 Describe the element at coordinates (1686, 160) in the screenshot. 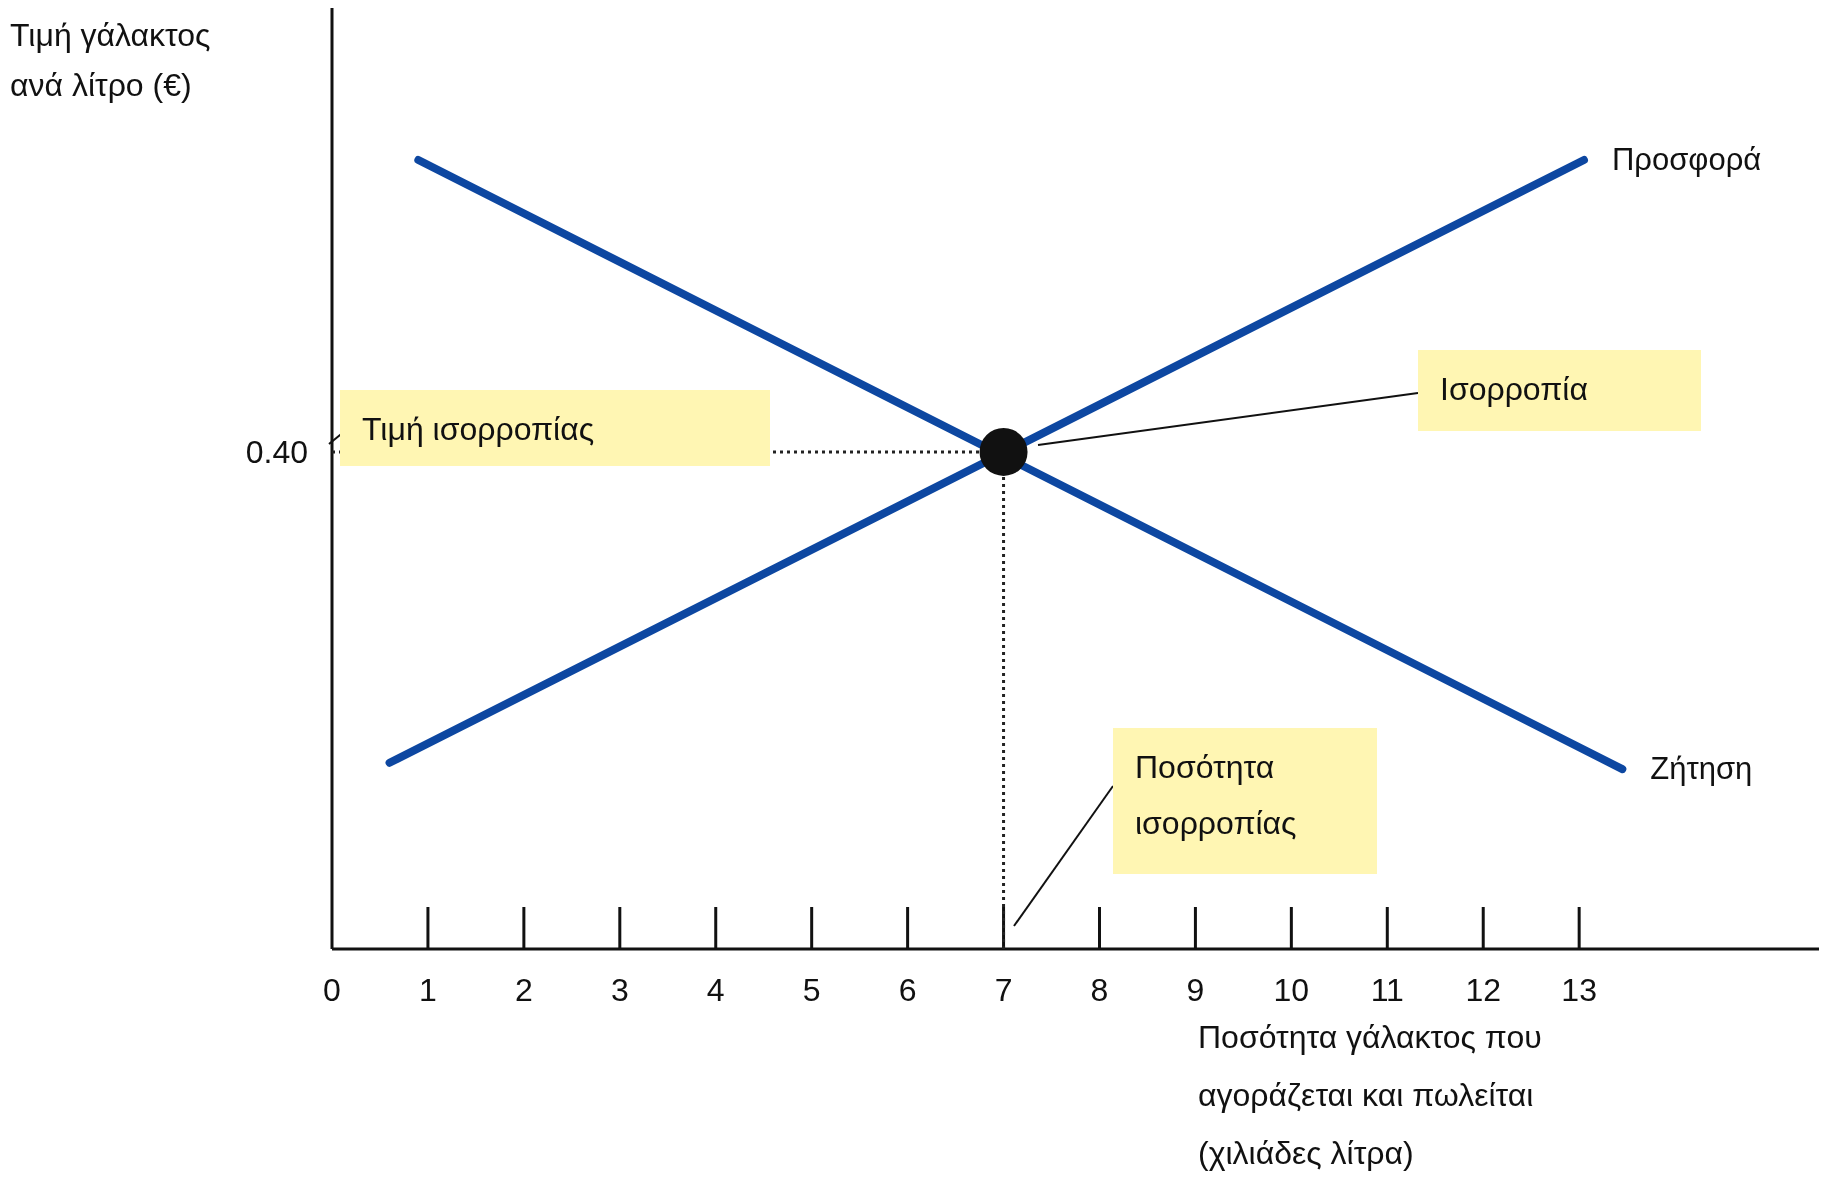

I see `series-label: Προσφορά` at that location.